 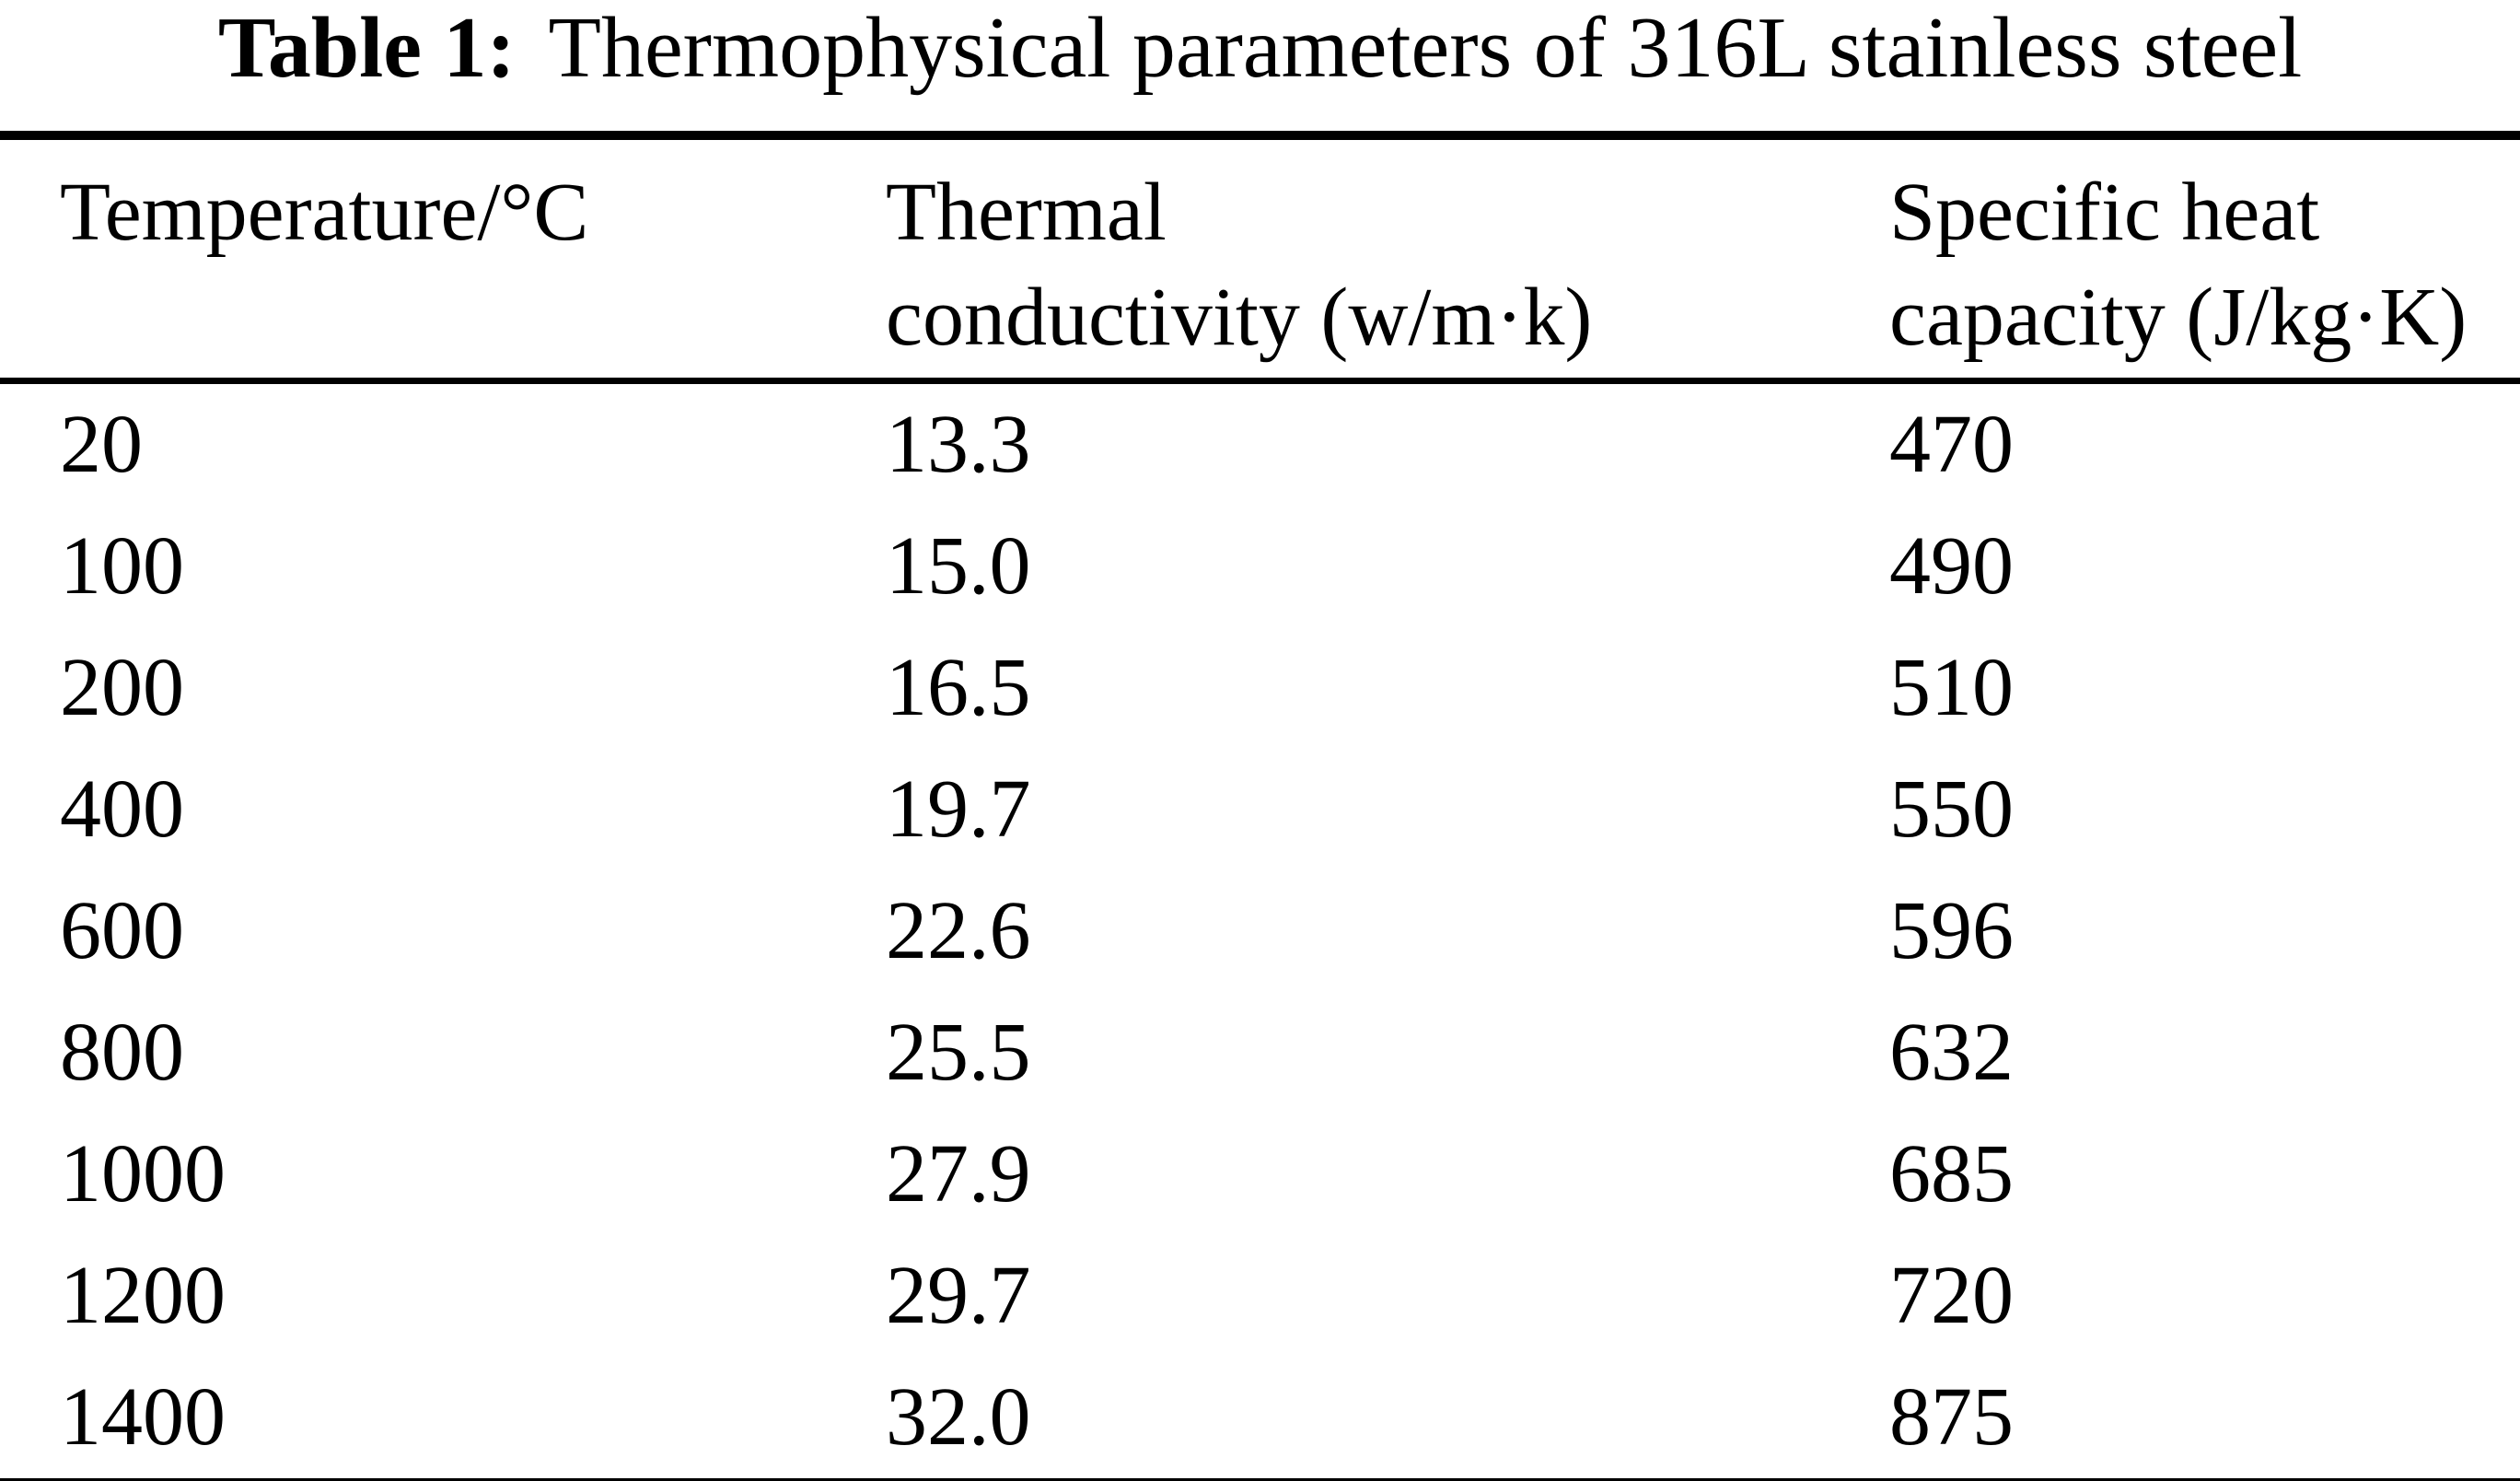 I want to click on cell-temperature: 100, so click(x=122, y=566).